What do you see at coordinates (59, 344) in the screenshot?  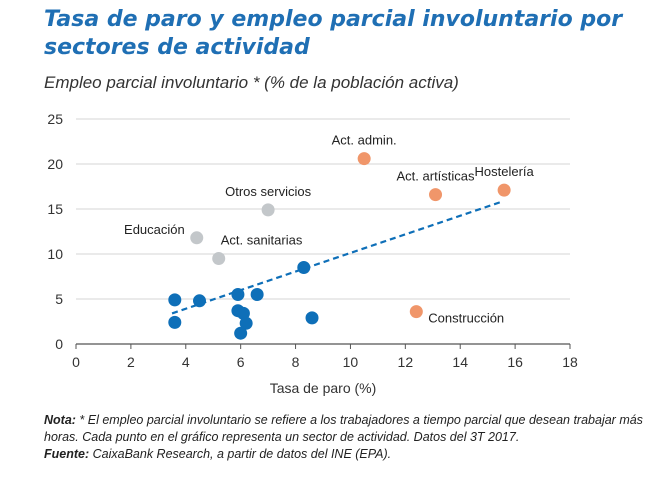 I see `y-tick-label: 0` at bounding box center [59, 344].